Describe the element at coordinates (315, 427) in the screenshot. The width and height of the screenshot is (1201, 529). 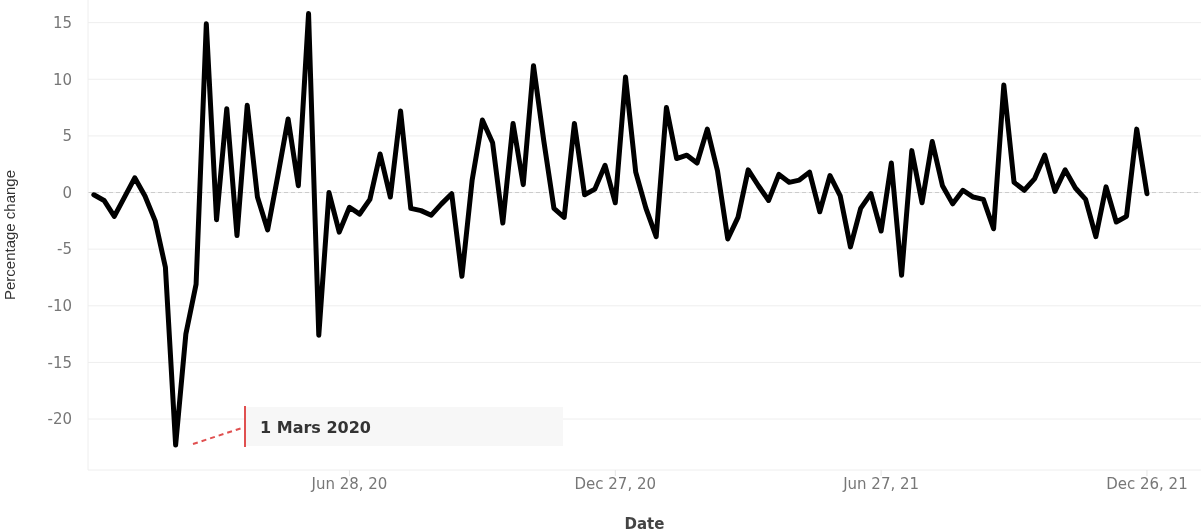
I see `annotation: 1 Mars 2020` at that location.